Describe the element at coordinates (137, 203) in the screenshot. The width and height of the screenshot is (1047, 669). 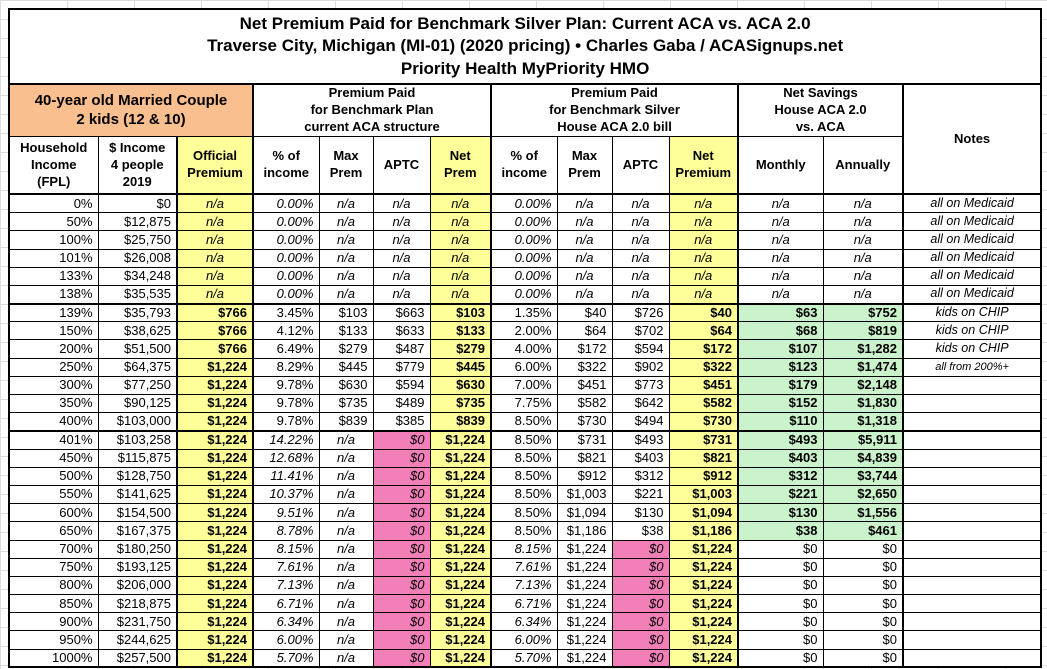
I see `cell-income: $0` at that location.